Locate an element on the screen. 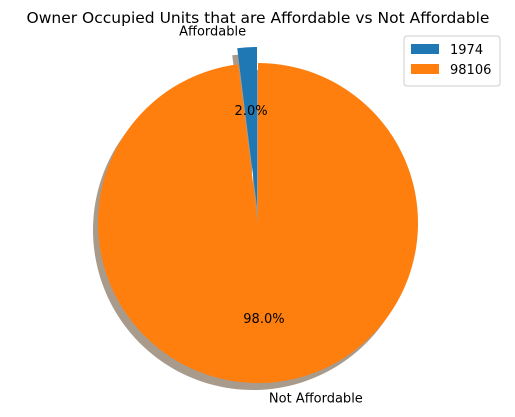 The height and width of the screenshot is (417, 515). percent-labels: 2.0% 98.0% is located at coordinates (260, 215).